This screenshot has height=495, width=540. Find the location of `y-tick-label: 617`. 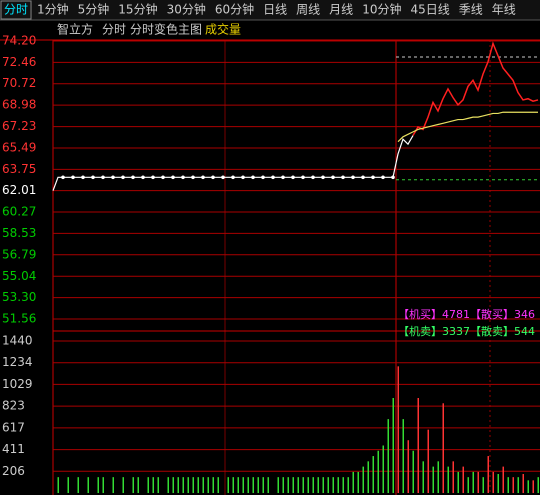

y-tick-label: 617 is located at coordinates (13, 427).